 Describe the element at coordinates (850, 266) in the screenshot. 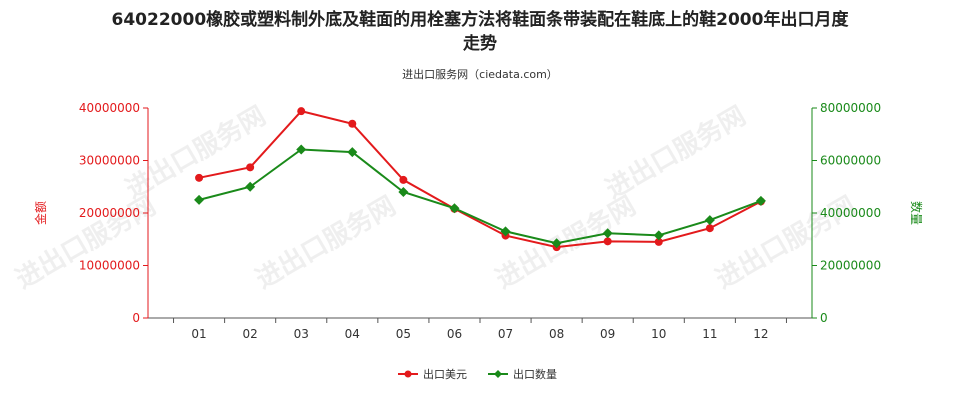

I see `right-tick-label-1: 20000000` at that location.